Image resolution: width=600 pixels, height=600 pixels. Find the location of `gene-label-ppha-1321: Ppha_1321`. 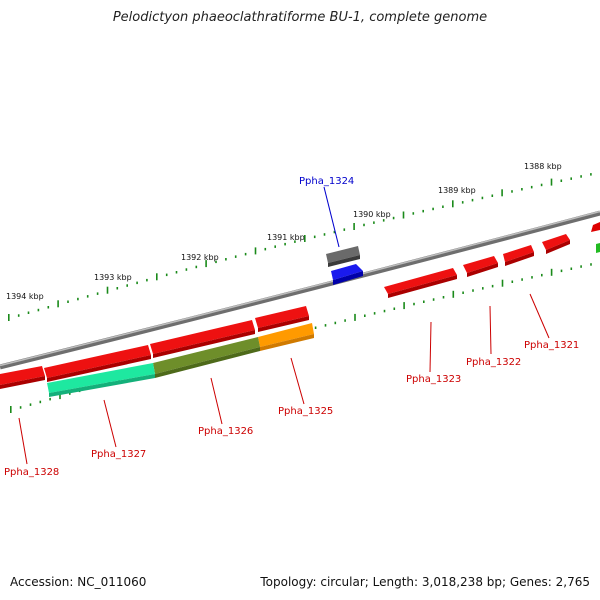

gene-label-ppha-1321: Ppha_1321 is located at coordinates (551, 345).